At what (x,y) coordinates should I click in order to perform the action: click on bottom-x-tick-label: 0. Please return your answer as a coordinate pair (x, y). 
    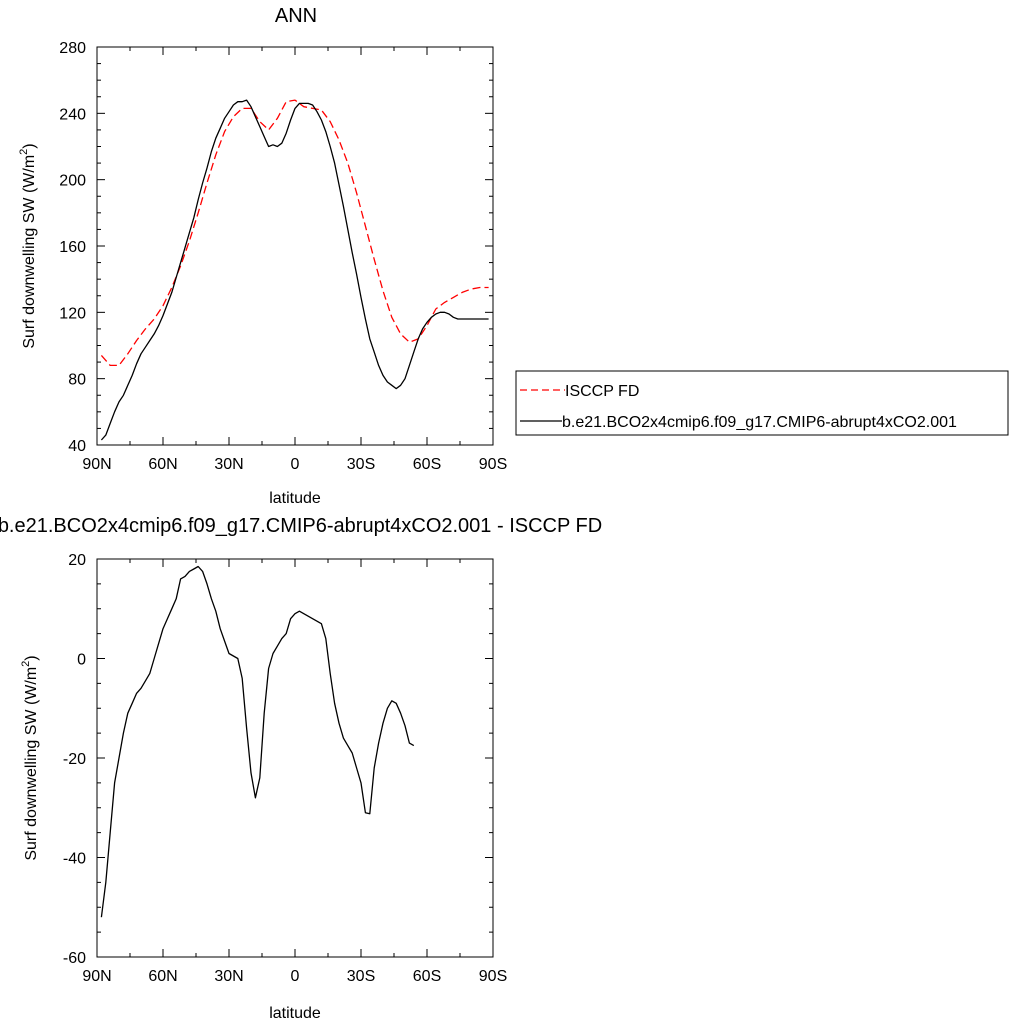
    Looking at the image, I should click on (295, 976).